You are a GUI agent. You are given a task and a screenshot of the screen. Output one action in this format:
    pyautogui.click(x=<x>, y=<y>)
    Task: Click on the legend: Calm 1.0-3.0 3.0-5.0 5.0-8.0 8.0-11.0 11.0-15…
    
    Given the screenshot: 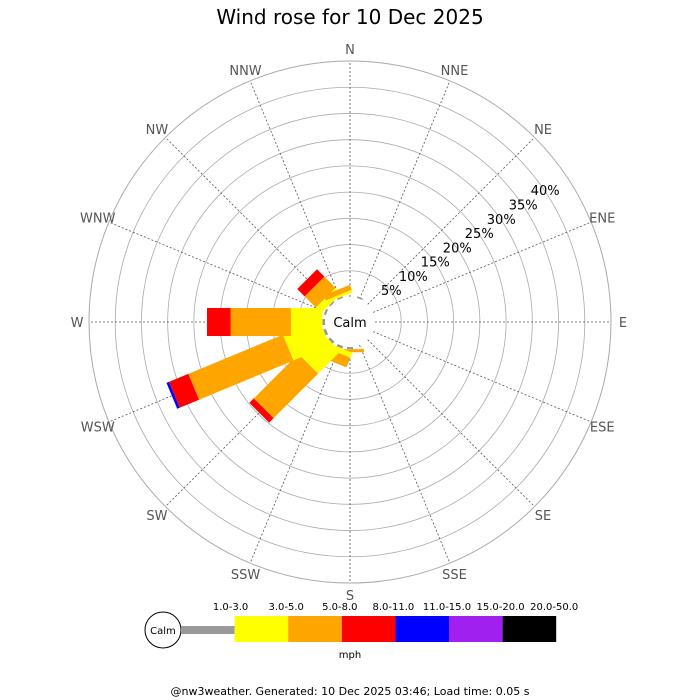 What is the action you would take?
    pyautogui.click(x=361, y=631)
    